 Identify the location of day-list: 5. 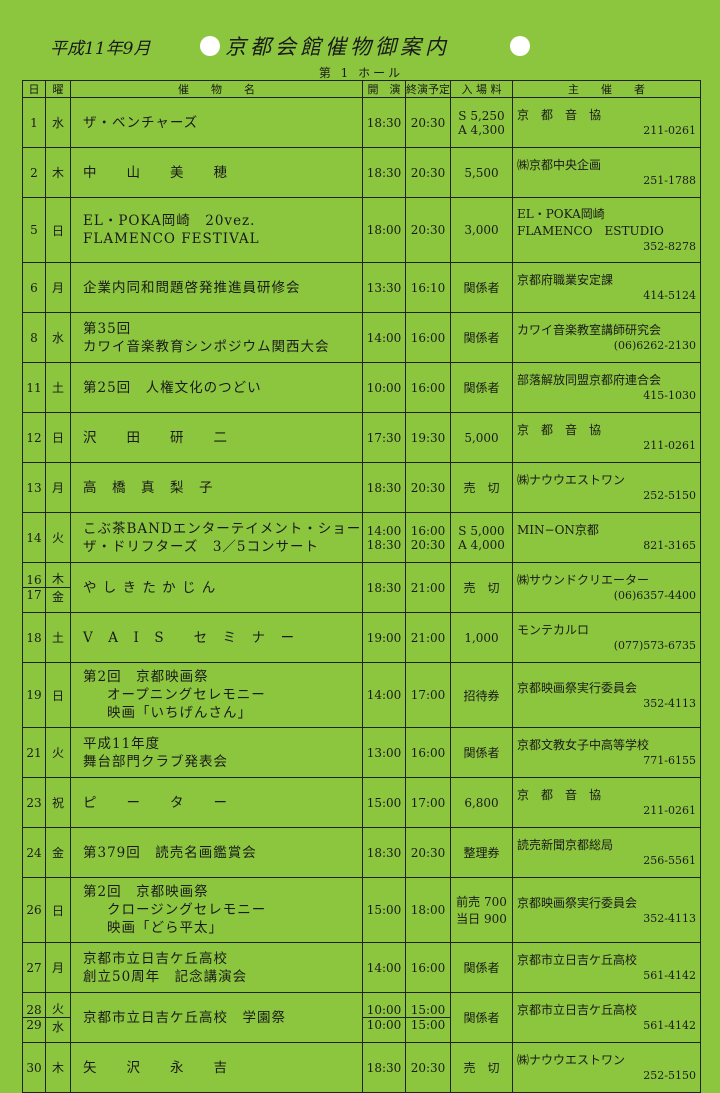
(34, 230).